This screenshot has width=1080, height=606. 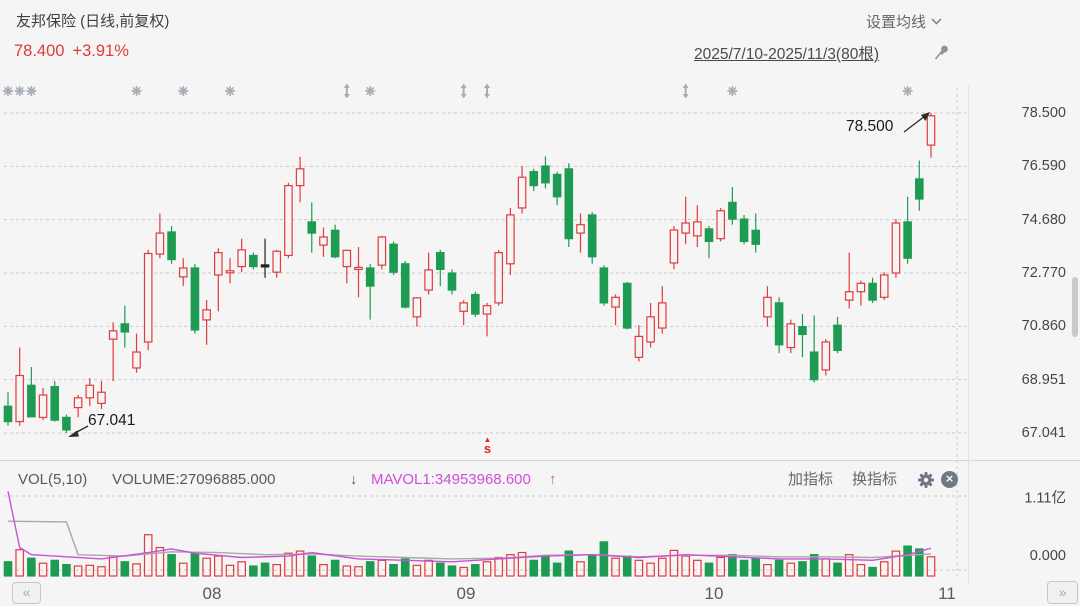 I want to click on scrollbar-thumb, so click(x=1075, y=307).